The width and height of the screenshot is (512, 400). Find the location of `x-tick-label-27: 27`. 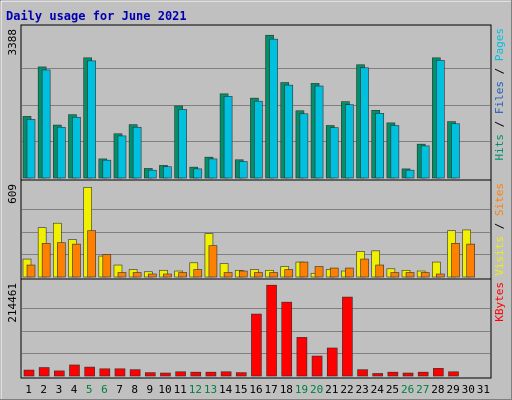

x-tick-label-27: 27 is located at coordinates (422, 389).